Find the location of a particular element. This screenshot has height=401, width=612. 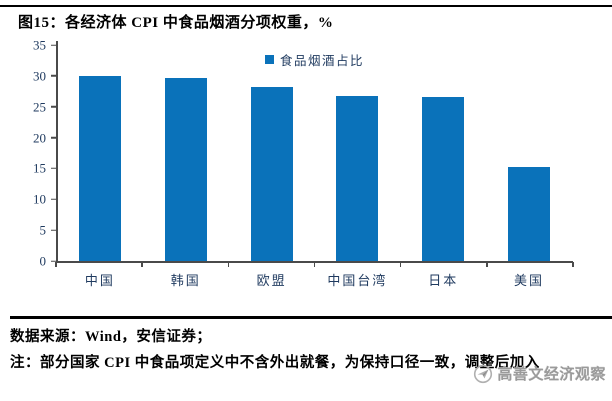

x-axis-line is located at coordinates (314, 262).